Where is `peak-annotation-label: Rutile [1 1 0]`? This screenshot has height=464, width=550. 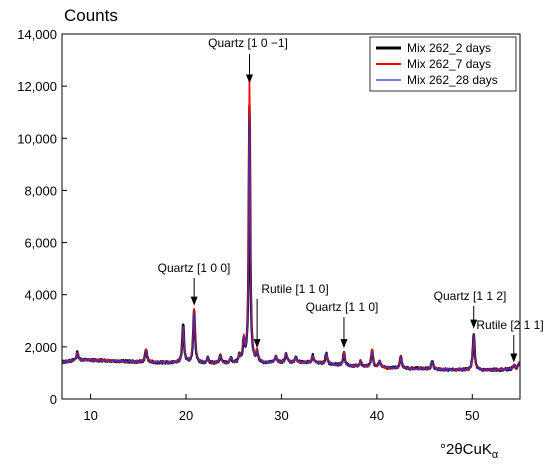 peak-annotation-label: Rutile [1 1 0] is located at coordinates (294, 289).